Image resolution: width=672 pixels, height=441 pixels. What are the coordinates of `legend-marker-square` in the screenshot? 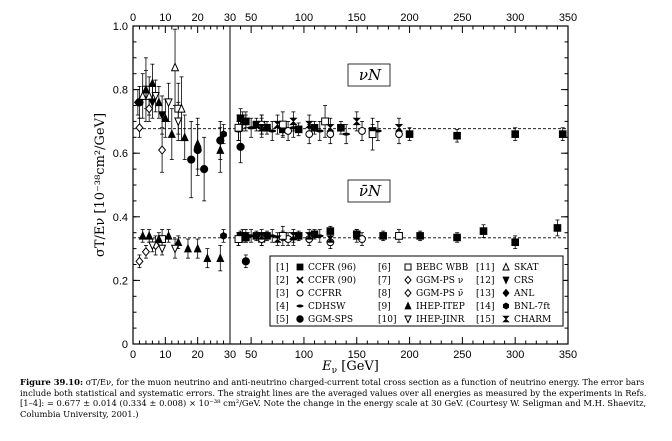 It's located at (300, 267).